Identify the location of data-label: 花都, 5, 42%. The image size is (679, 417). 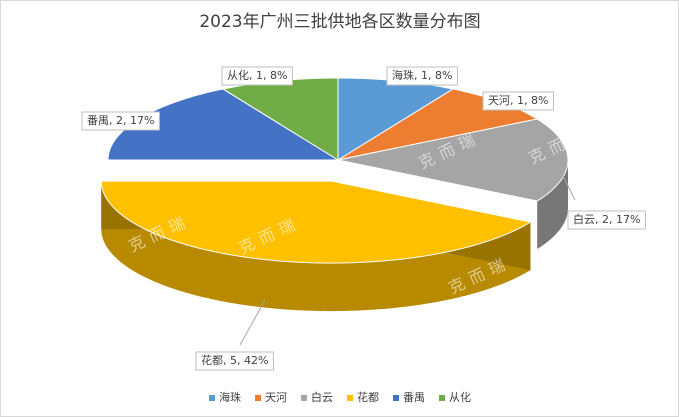
(234, 360).